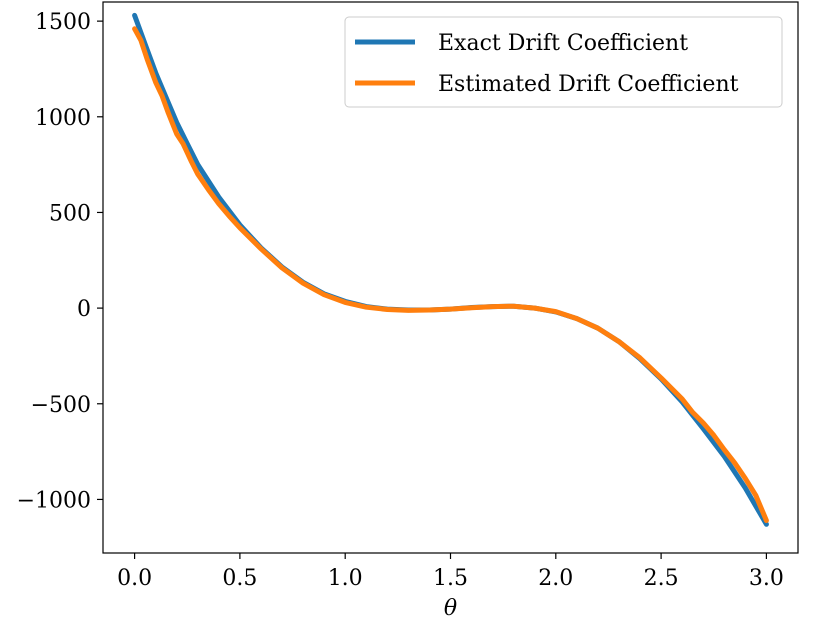  Describe the element at coordinates (450, 578) in the screenshot. I see `x-tick-label: 1.5` at that location.